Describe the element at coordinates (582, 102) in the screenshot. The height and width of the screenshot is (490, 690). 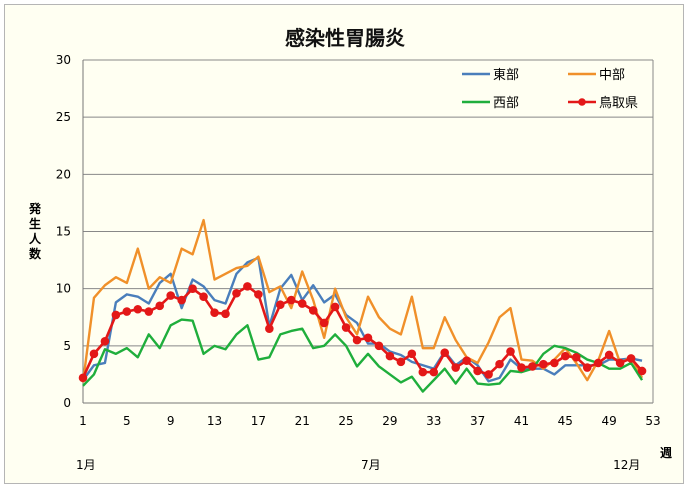
I see `legend-marker` at that location.